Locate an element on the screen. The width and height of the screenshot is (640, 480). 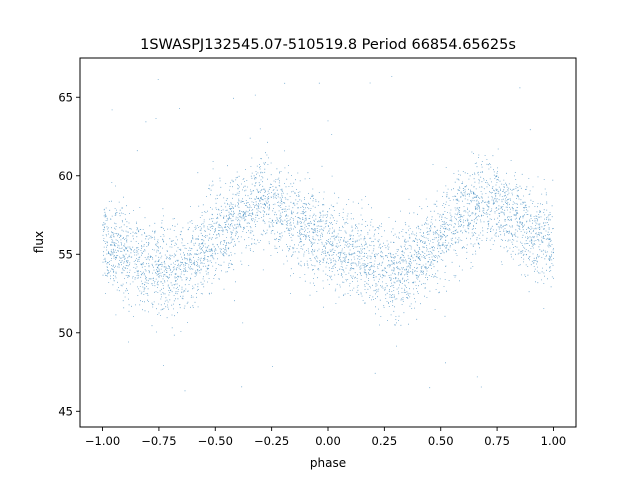
y-tick-label: 60 is located at coordinates (65, 176).